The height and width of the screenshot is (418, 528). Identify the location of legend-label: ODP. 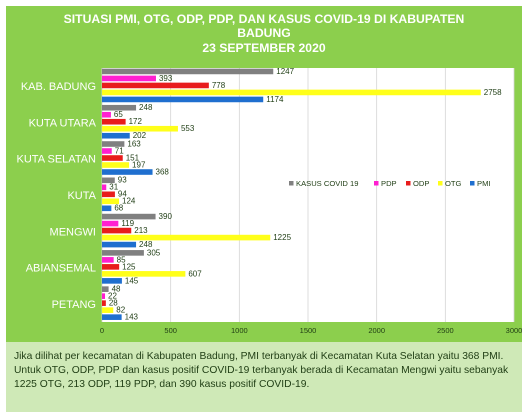
(421, 183).